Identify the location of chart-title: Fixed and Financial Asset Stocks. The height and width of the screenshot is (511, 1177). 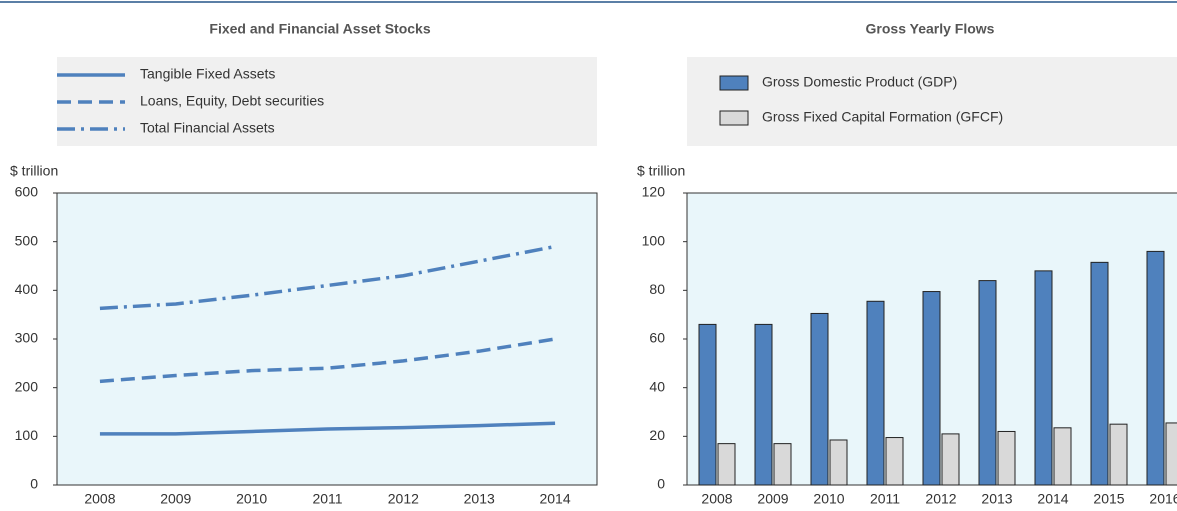
(319, 29).